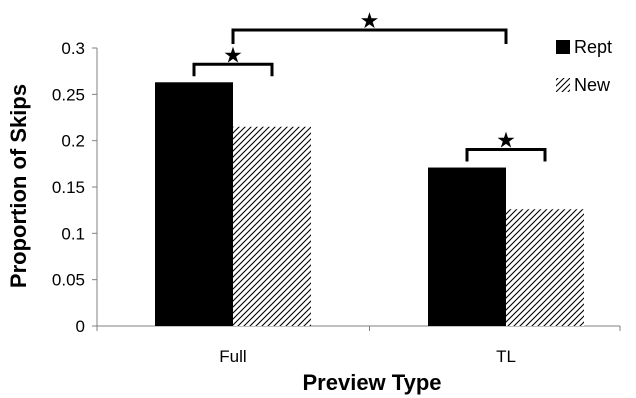 The image size is (636, 398). Describe the element at coordinates (584, 66) in the screenshot. I see `legend: Rept New` at that location.